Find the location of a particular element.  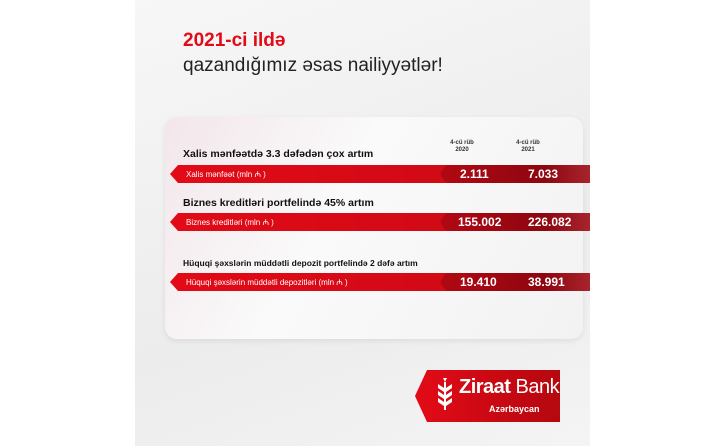

value-2021: 226.082 is located at coordinates (550, 222).